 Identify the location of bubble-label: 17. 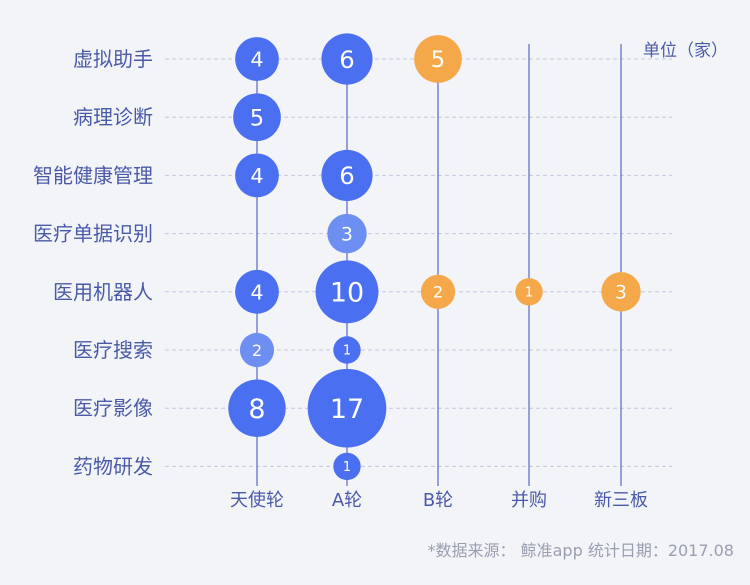
(347, 409).